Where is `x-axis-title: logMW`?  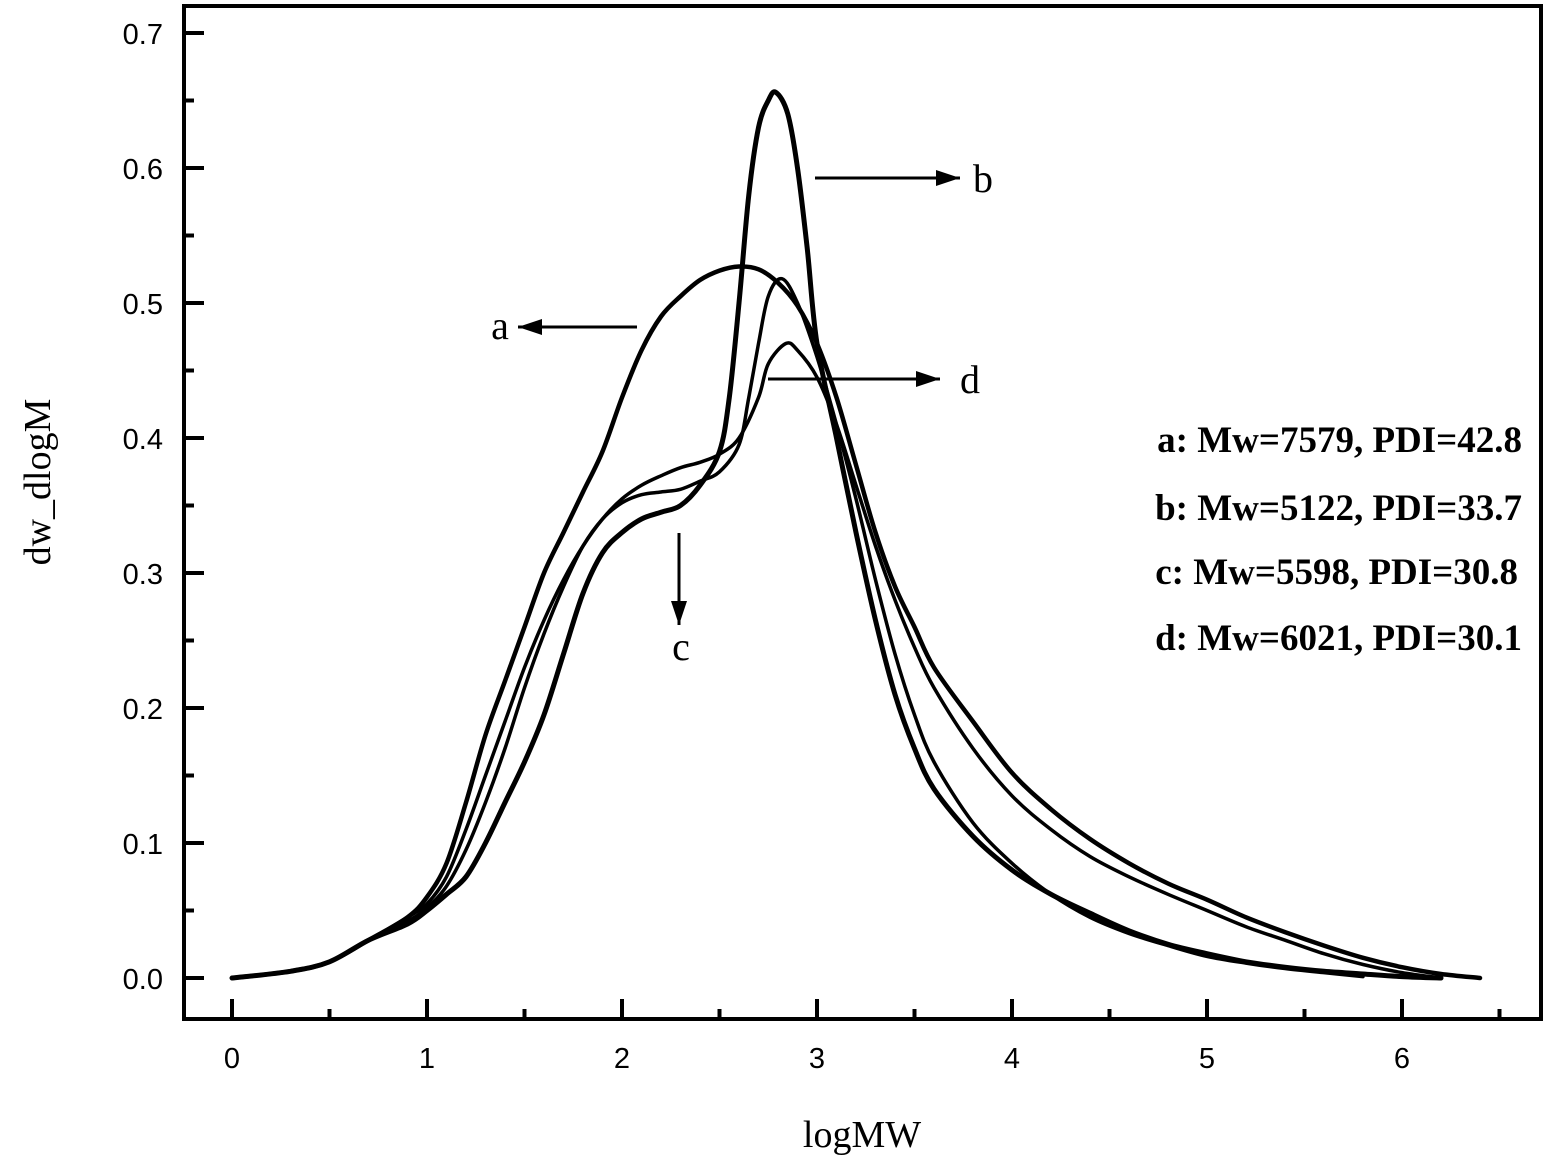
x-axis-title: logMW is located at coordinates (862, 1135).